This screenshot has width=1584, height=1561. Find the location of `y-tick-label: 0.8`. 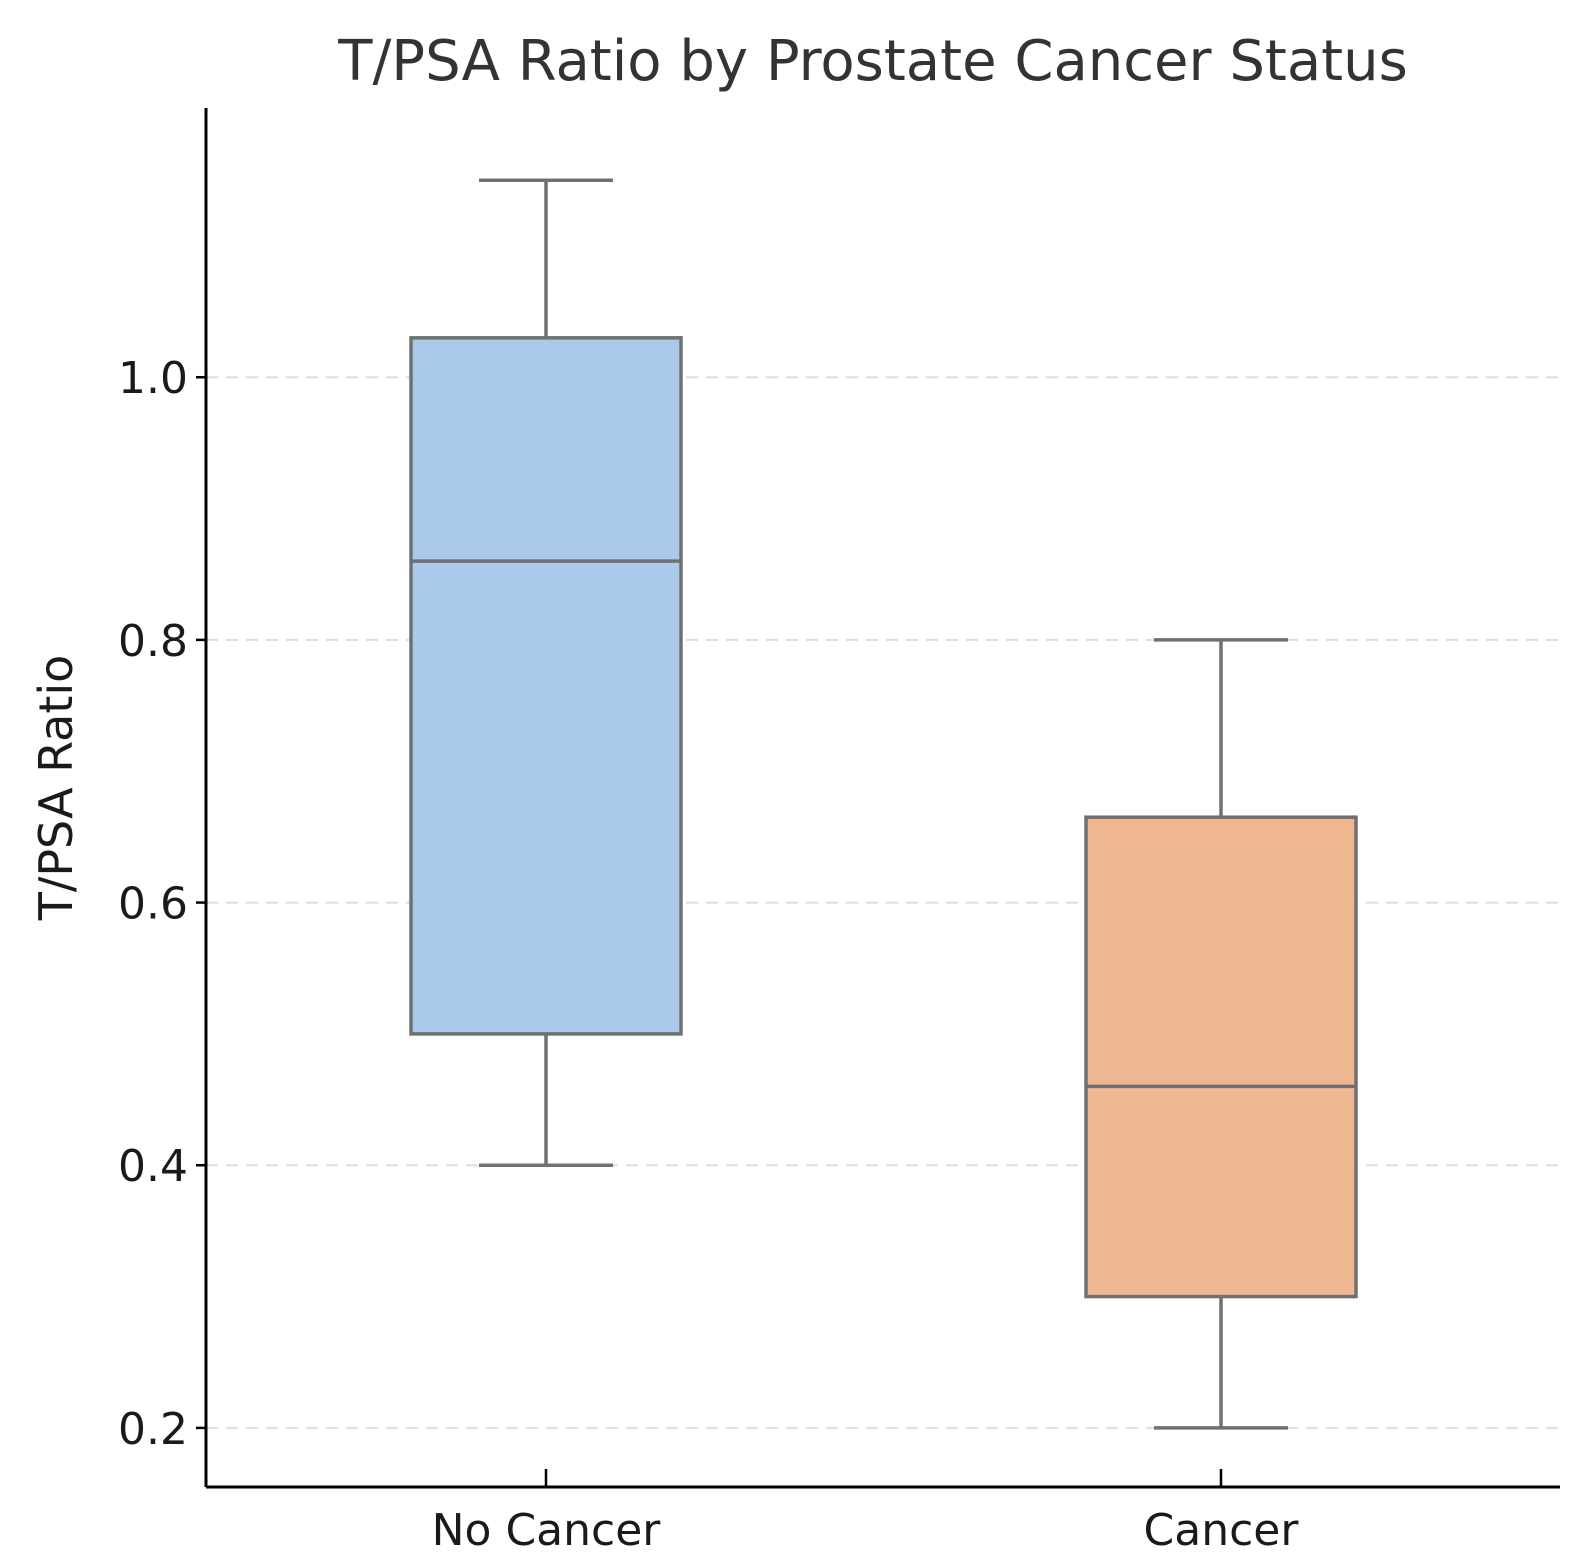

y-tick-label: 0.8 is located at coordinates (153, 641).